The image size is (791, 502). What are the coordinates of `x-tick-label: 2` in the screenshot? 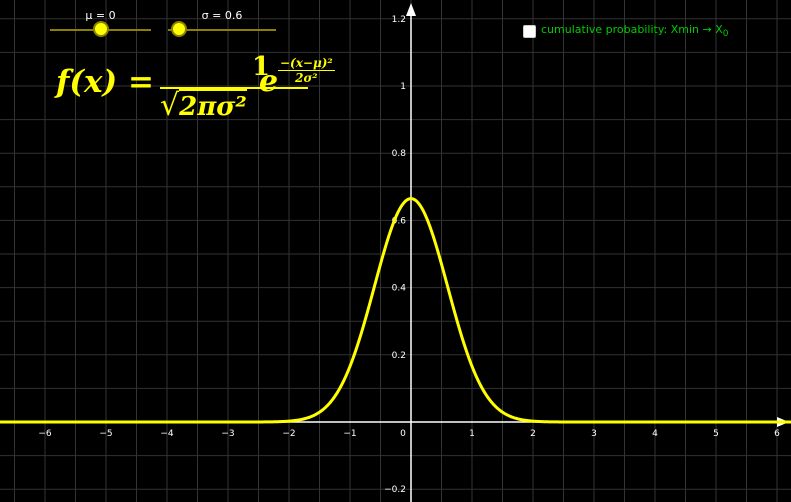 It's located at (533, 434).